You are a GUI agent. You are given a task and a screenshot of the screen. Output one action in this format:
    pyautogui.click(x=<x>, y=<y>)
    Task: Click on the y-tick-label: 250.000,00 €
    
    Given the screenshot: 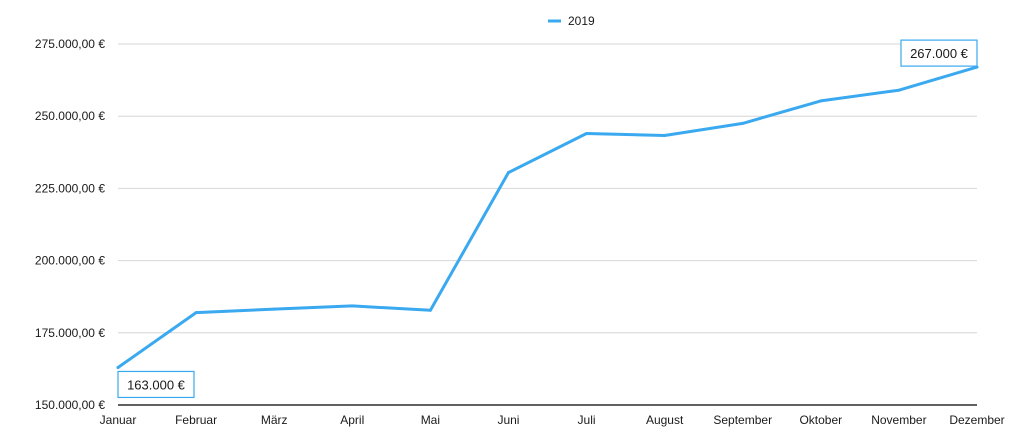 What is the action you would take?
    pyautogui.click(x=70, y=116)
    